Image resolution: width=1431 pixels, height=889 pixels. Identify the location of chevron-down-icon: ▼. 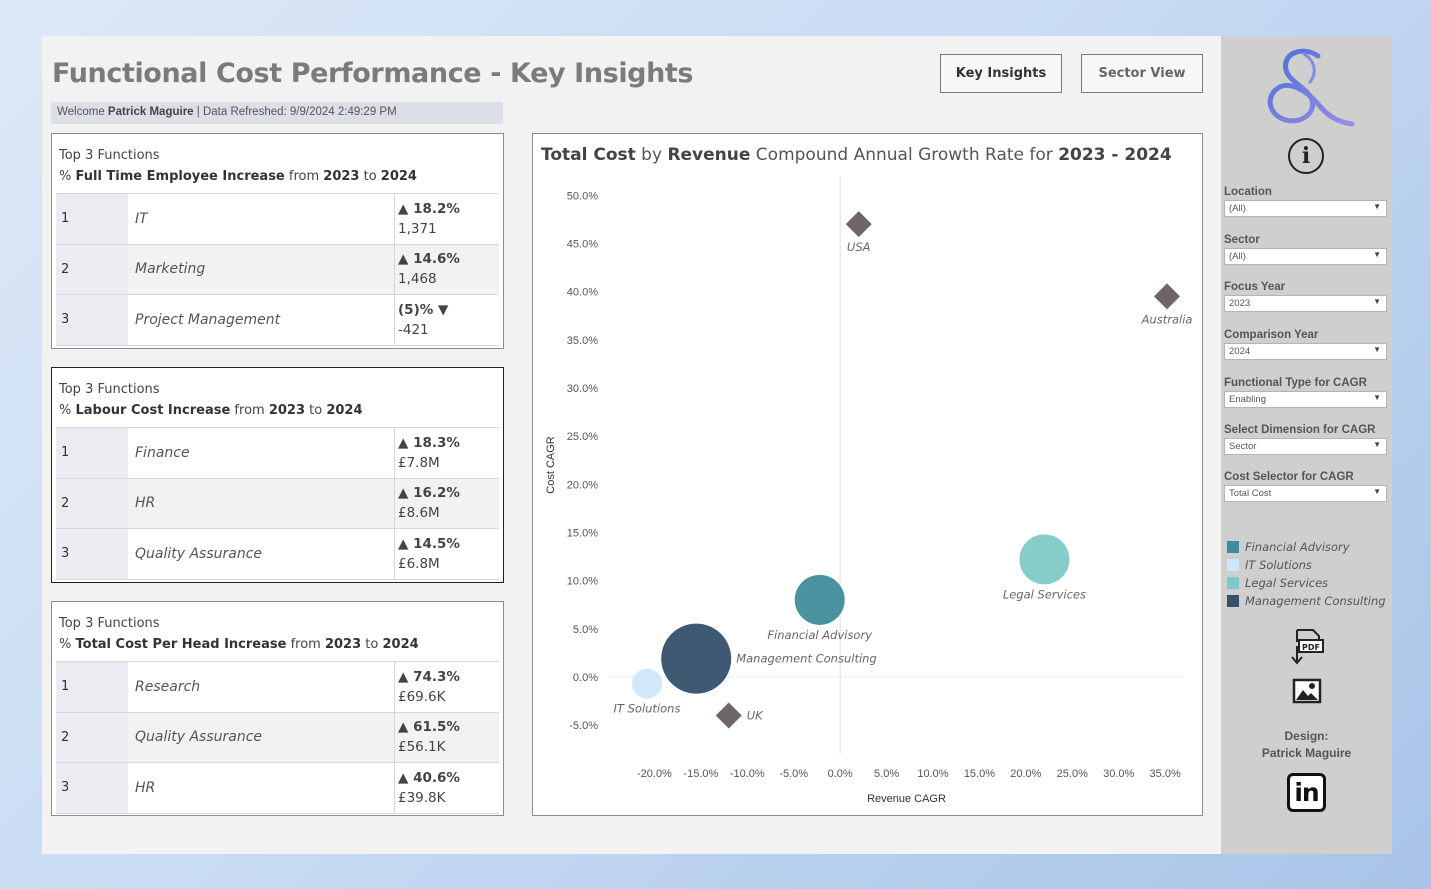
(1377, 206).